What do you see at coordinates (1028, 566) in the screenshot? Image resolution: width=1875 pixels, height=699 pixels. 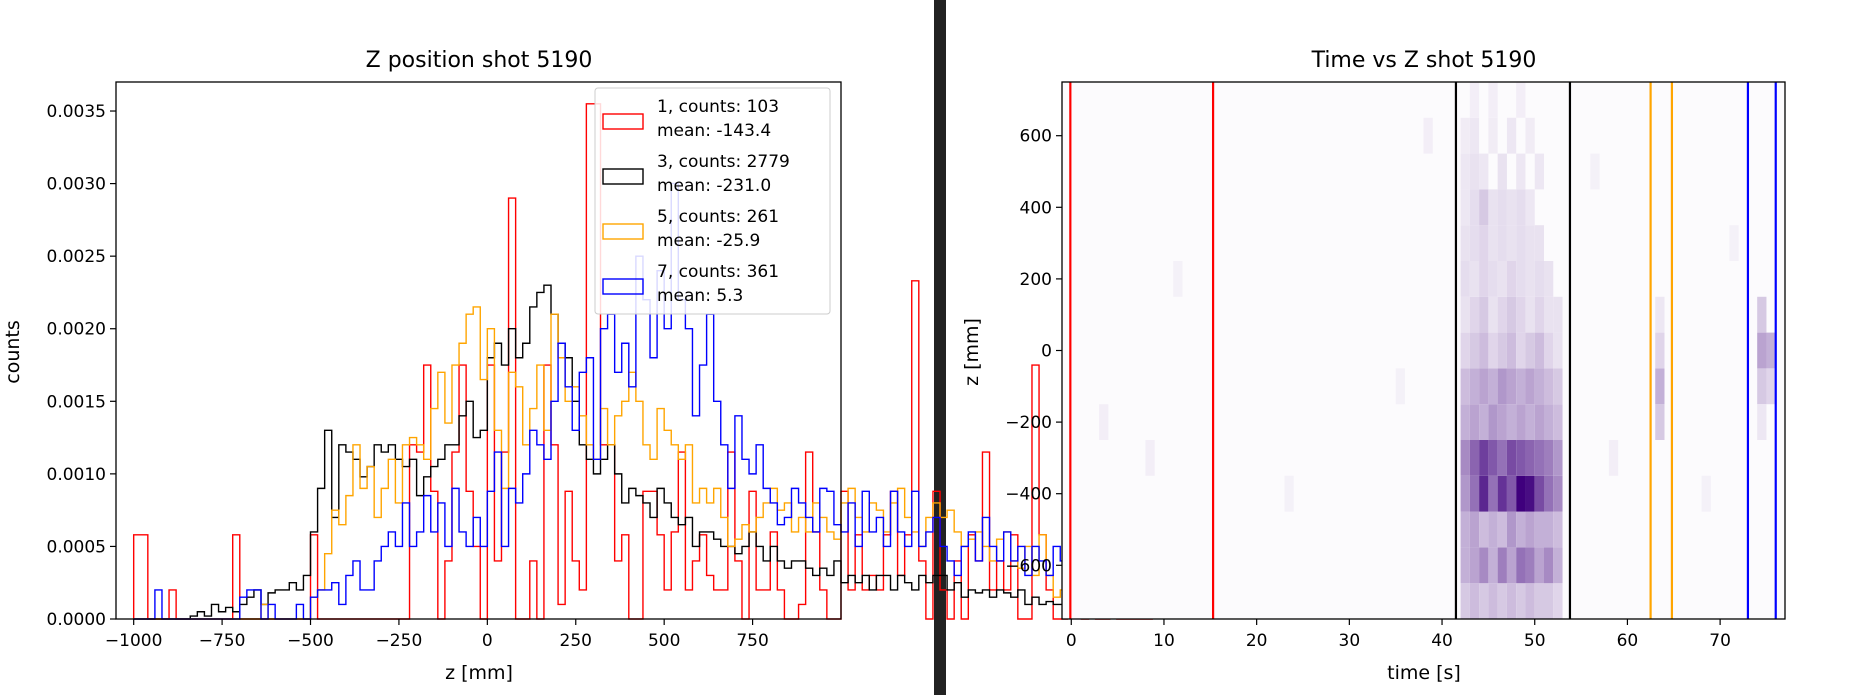 I see `y-tick-label: −600` at bounding box center [1028, 566].